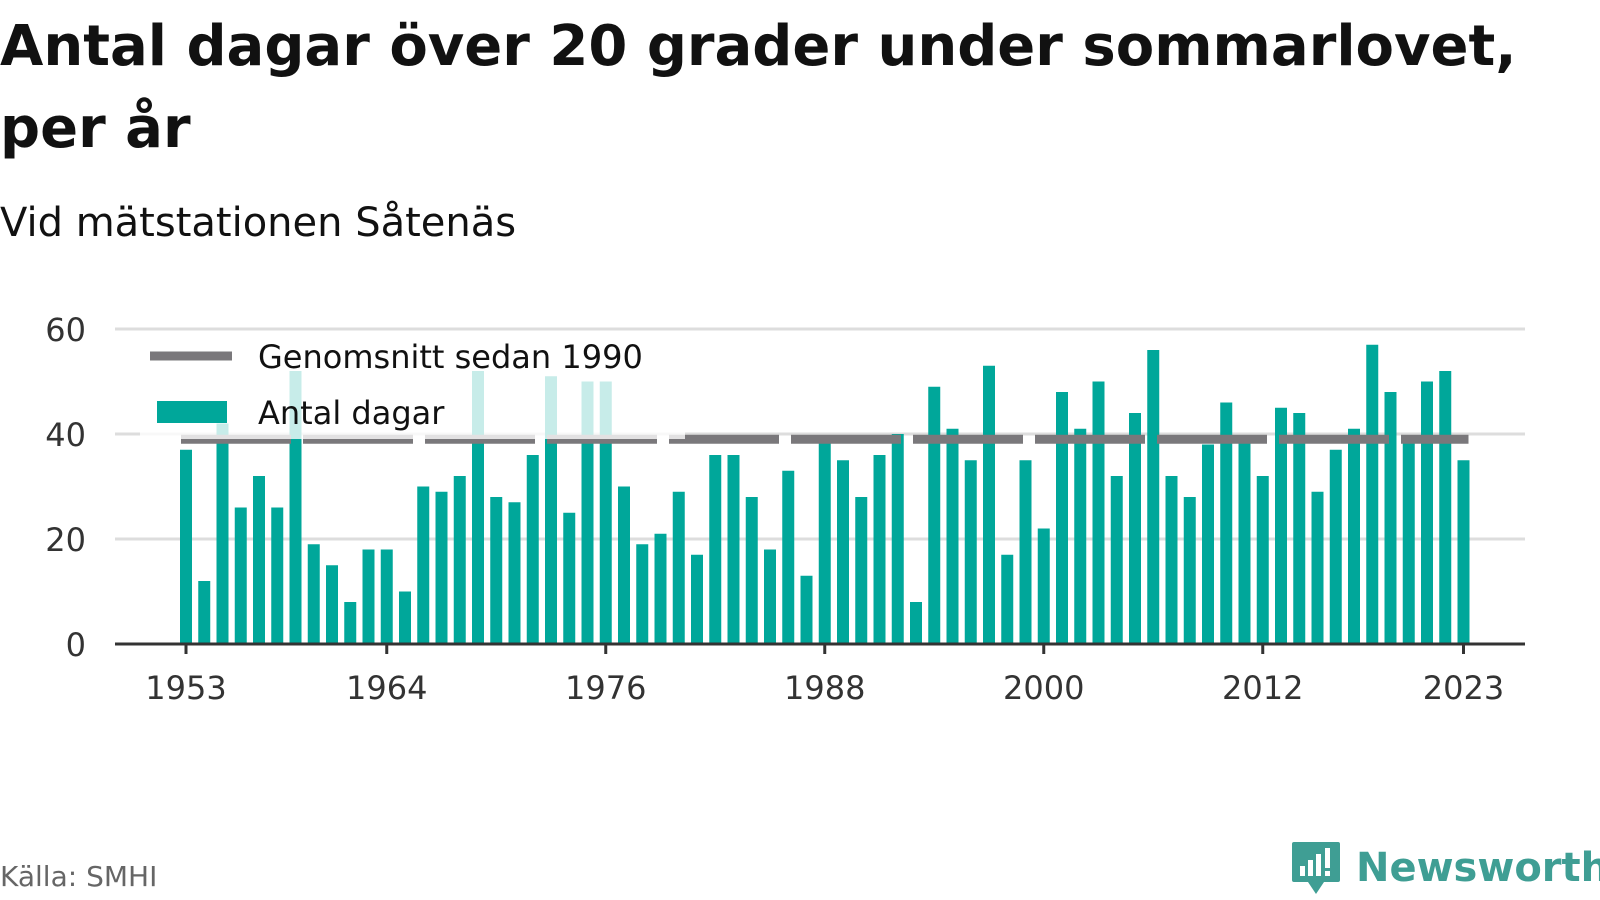 The width and height of the screenshot is (1600, 900). Describe the element at coordinates (351, 413) in the screenshot. I see `legend-bar-label: Antal dagar` at that location.